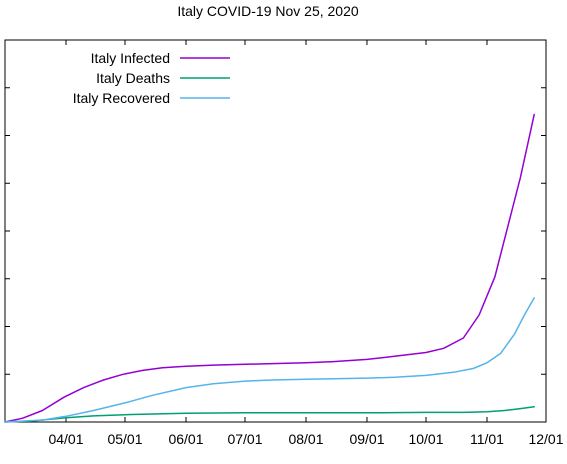 The height and width of the screenshot is (464, 567). What do you see at coordinates (268, 11) in the screenshot?
I see `chart-title: Italy COVID-19 Nov 25, 2020` at bounding box center [268, 11].